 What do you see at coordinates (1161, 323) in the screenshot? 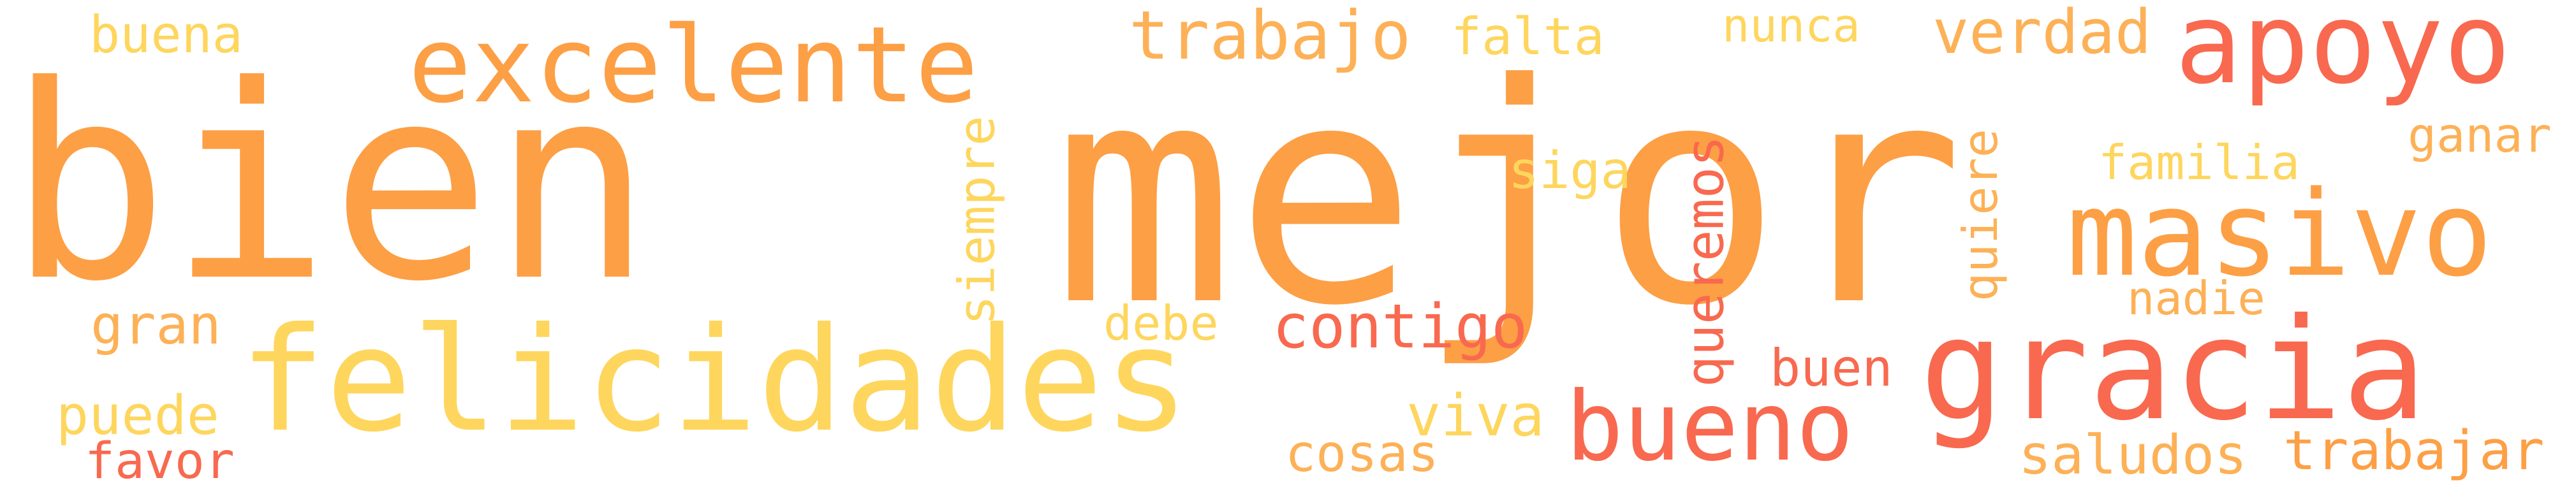
I see `word-debe: debe` at bounding box center [1161, 323].